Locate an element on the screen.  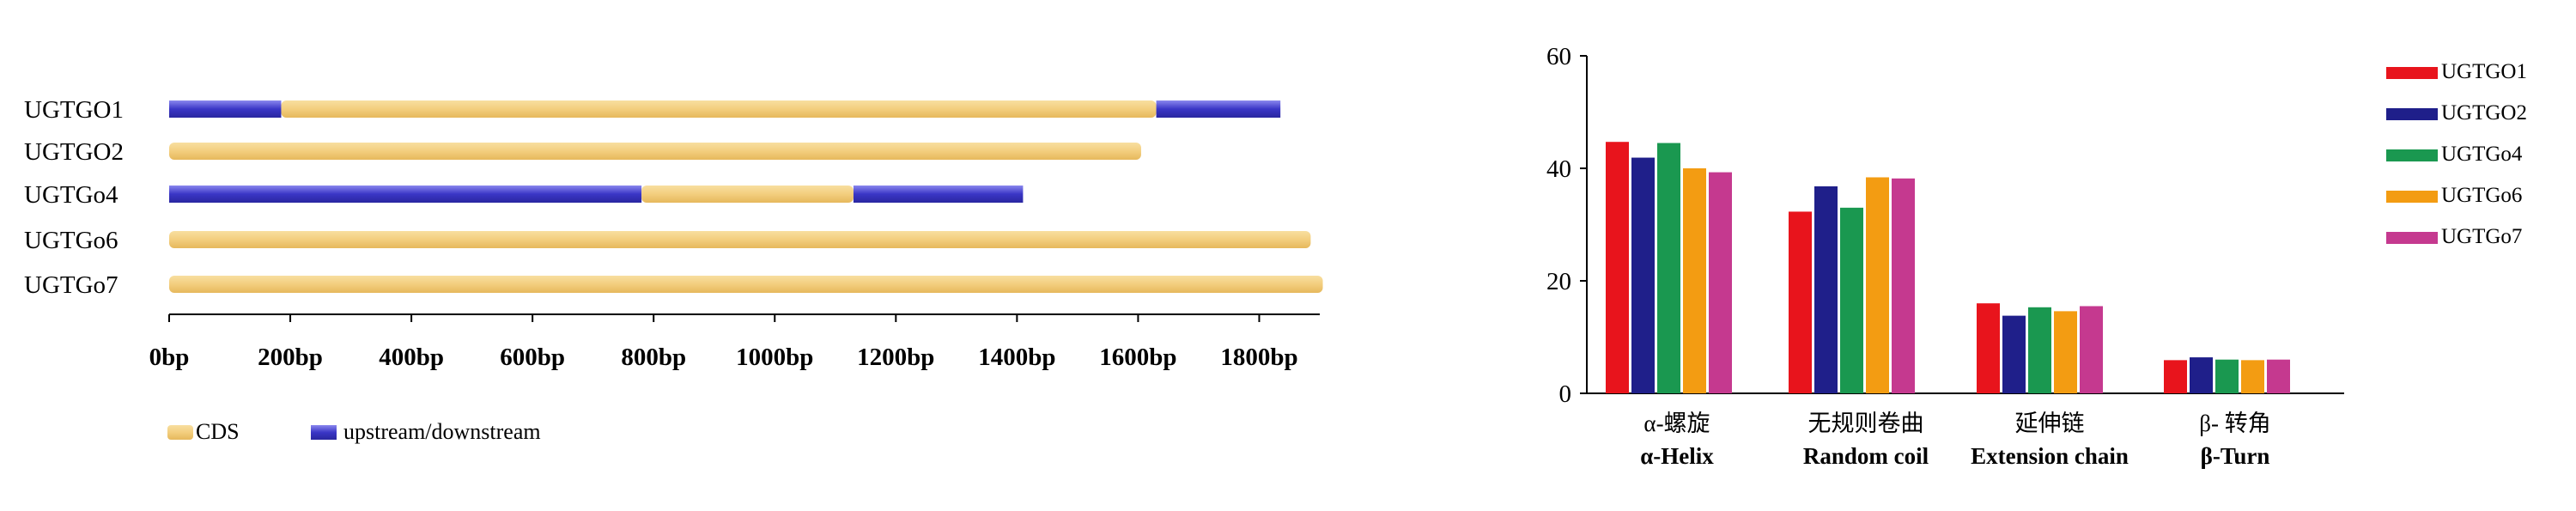
y-tick-label: 40 is located at coordinates (1558, 169).